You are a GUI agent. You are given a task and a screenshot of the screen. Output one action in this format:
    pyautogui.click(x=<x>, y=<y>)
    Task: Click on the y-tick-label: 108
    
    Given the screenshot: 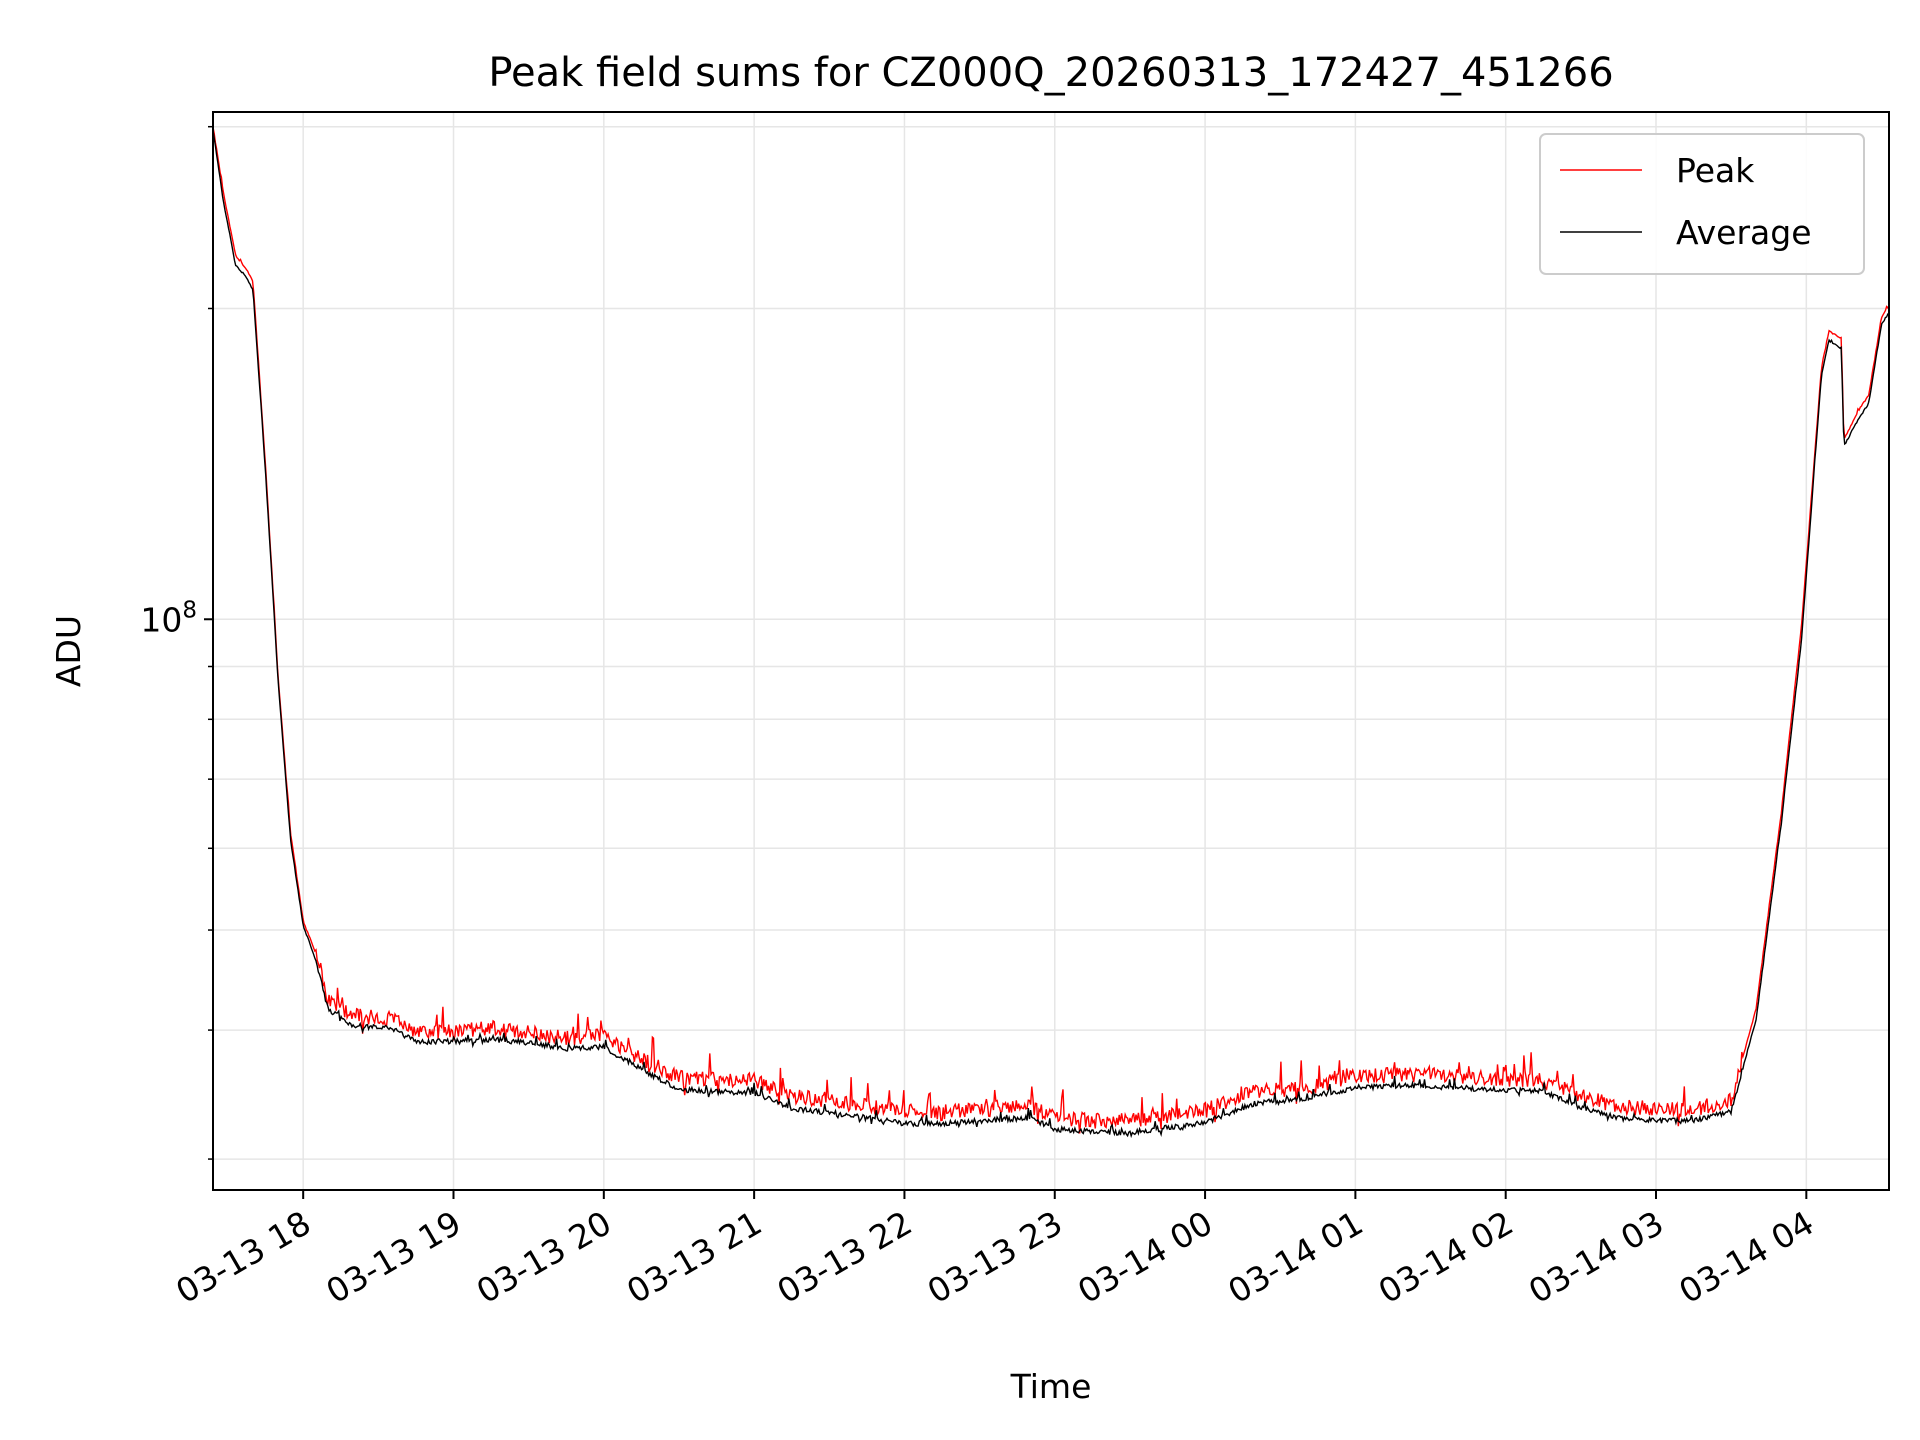 What is the action you would take?
    pyautogui.click(x=168, y=618)
    